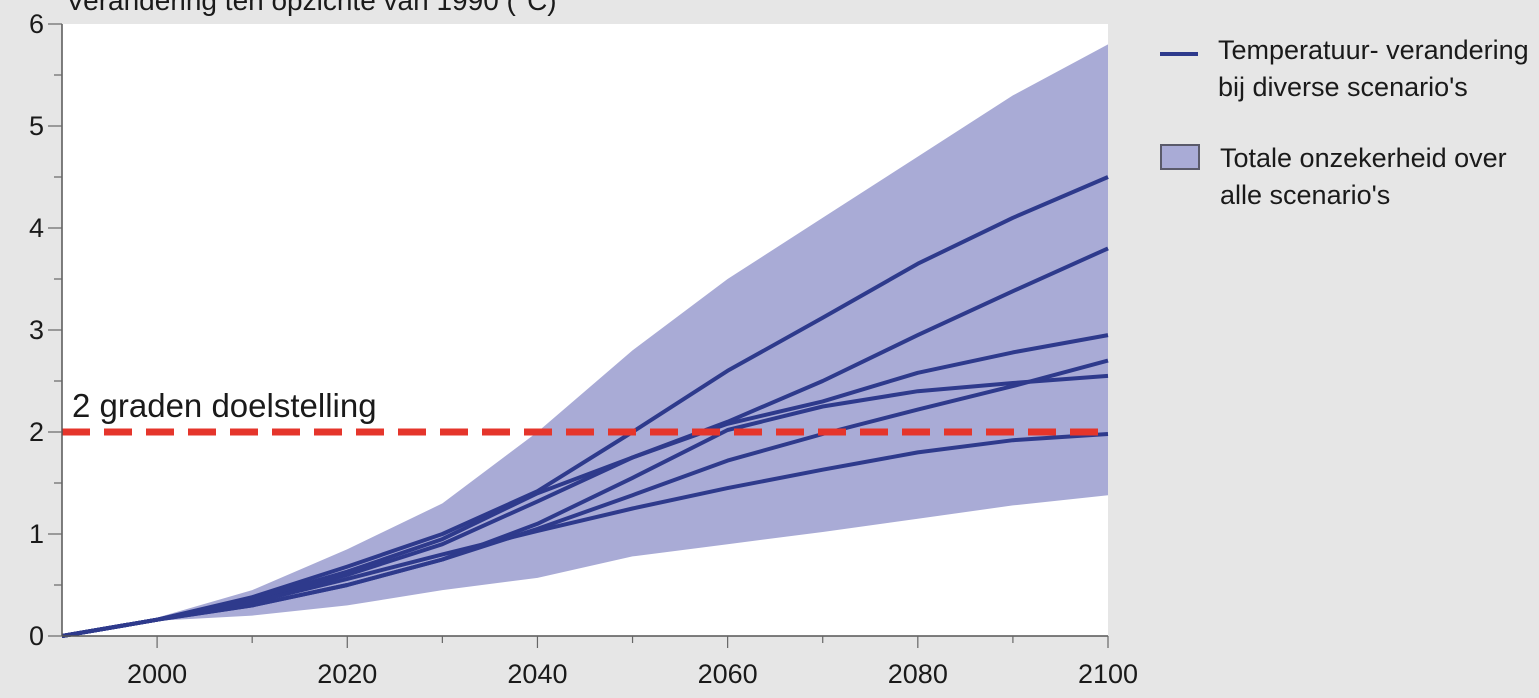 The image size is (1539, 698). I want to click on x-tick-label: 2060, so click(728, 674).